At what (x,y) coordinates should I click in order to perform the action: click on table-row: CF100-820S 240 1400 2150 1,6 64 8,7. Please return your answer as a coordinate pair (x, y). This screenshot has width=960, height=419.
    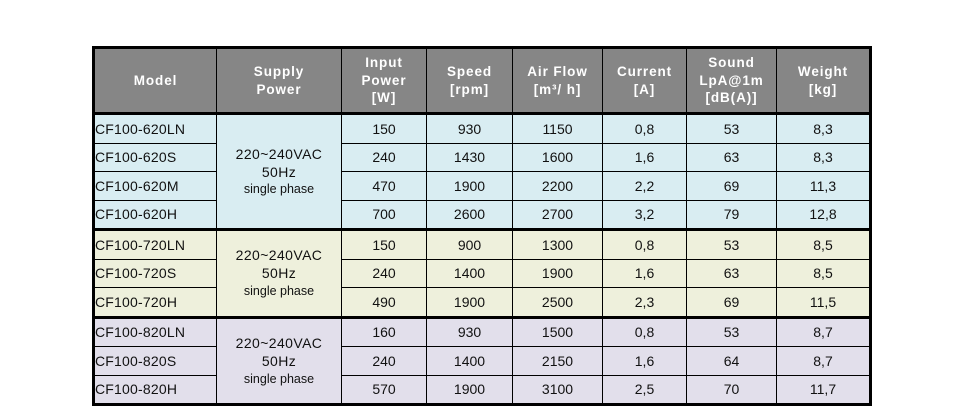
    Looking at the image, I should click on (482, 361).